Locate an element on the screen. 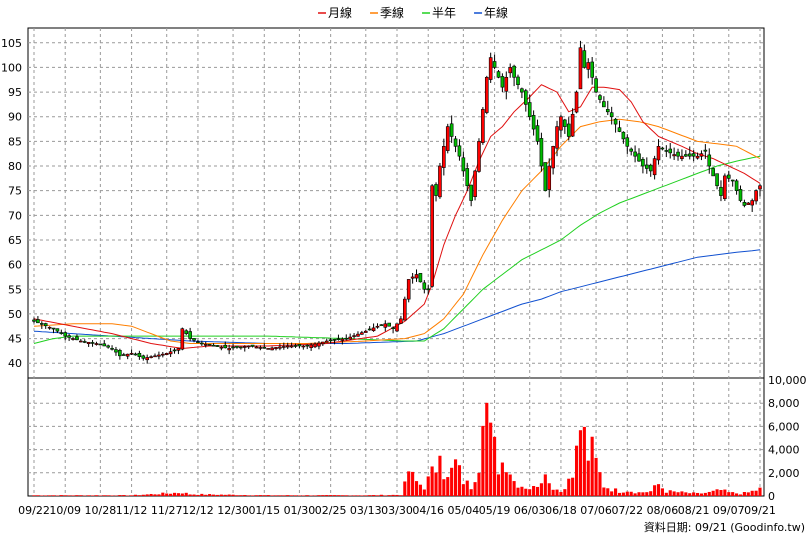 The width and height of the screenshot is (808, 540). volume-tick-label: 4,000 is located at coordinates (784, 450).